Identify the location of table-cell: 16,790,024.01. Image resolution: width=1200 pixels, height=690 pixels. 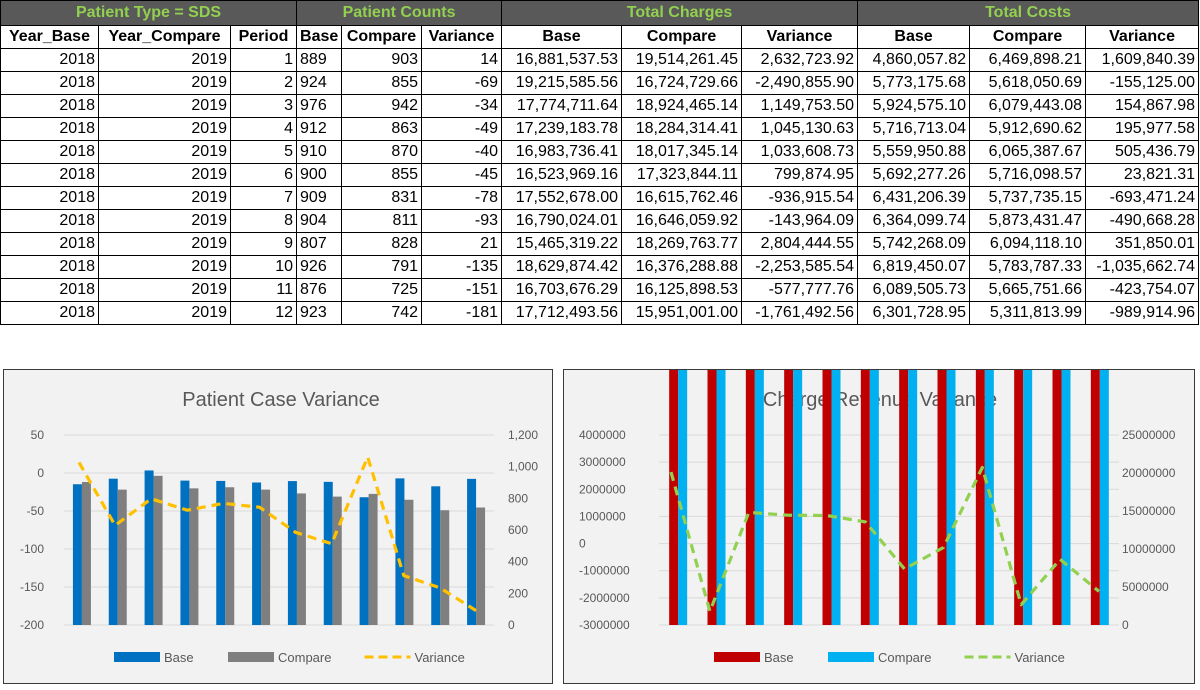
(562, 221).